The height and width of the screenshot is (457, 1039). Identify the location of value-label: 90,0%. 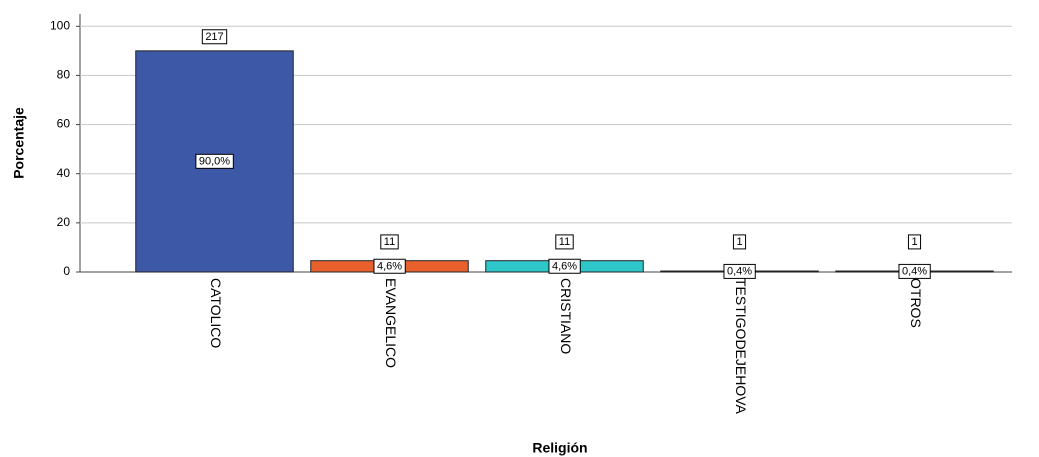
(214, 161).